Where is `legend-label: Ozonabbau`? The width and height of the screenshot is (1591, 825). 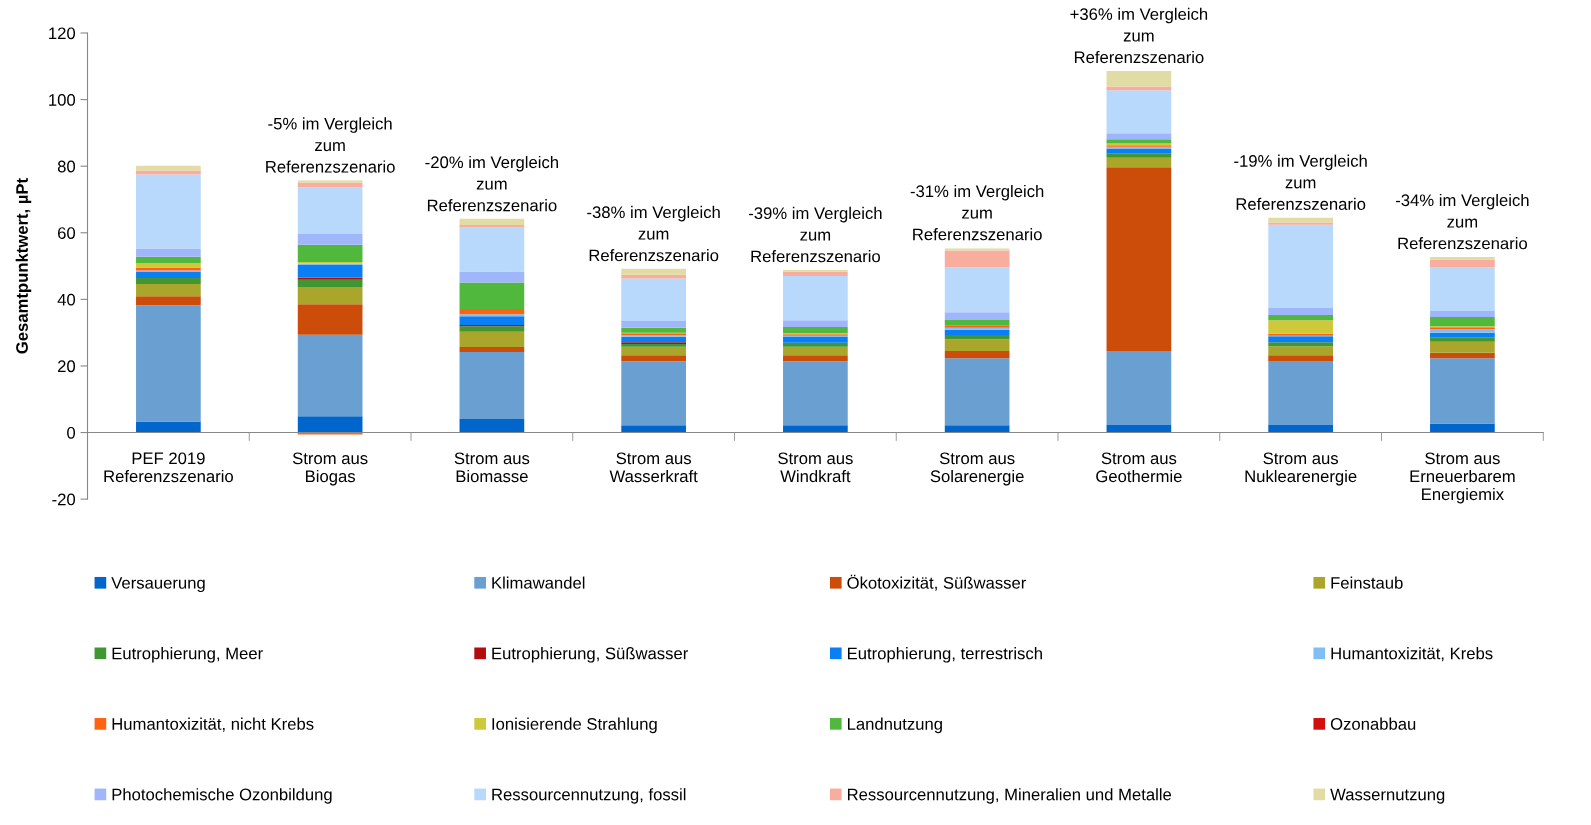
legend-label: Ozonabbau is located at coordinates (1373, 723).